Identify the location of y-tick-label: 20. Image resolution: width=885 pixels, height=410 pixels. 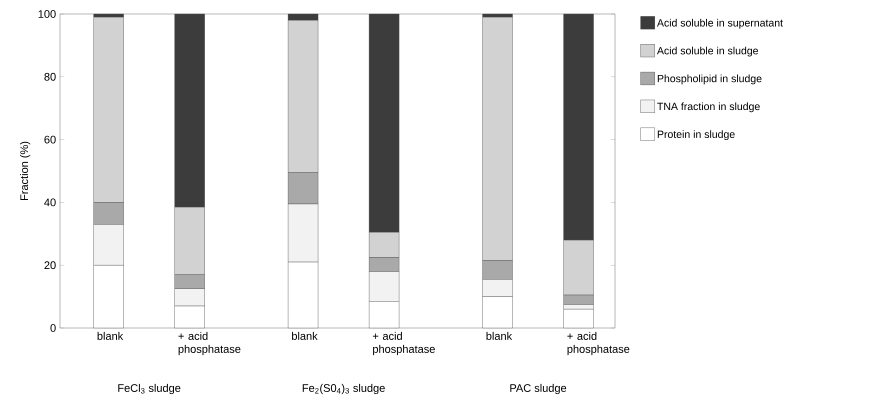
(50, 265).